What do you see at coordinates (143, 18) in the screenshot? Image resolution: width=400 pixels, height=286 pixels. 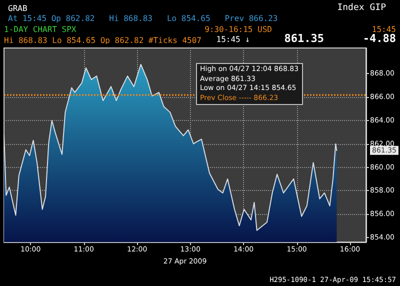 I see `text: At 15:45 Op 862.82 Hi 868.83 Lo 854.65 Prev 866.23` at bounding box center [143, 18].